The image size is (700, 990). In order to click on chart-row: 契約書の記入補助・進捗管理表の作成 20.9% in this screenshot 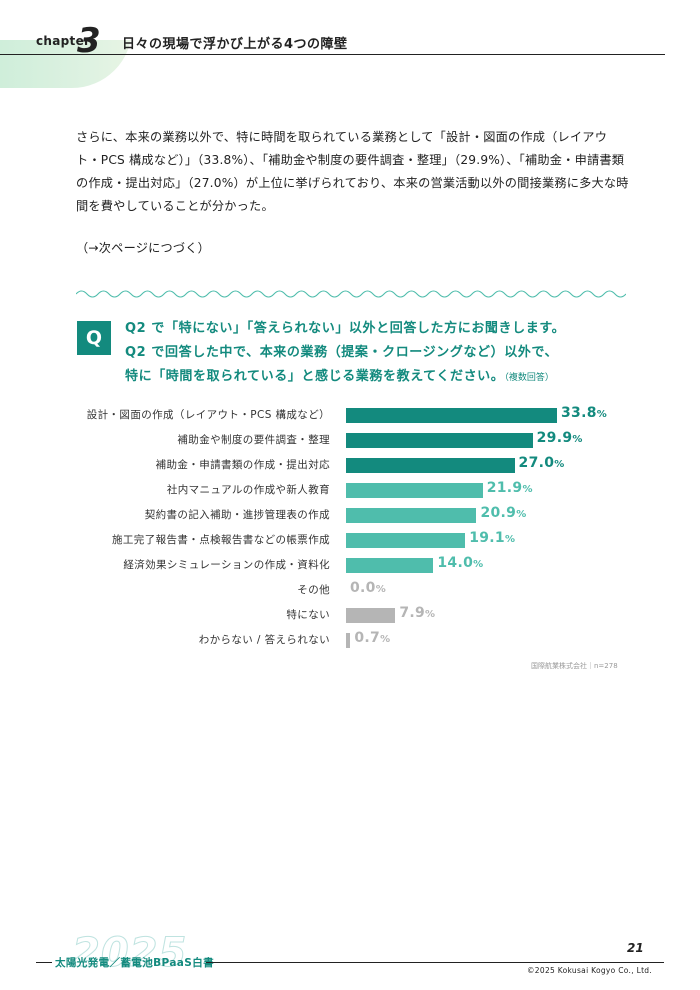, I will do `click(350, 515)`.